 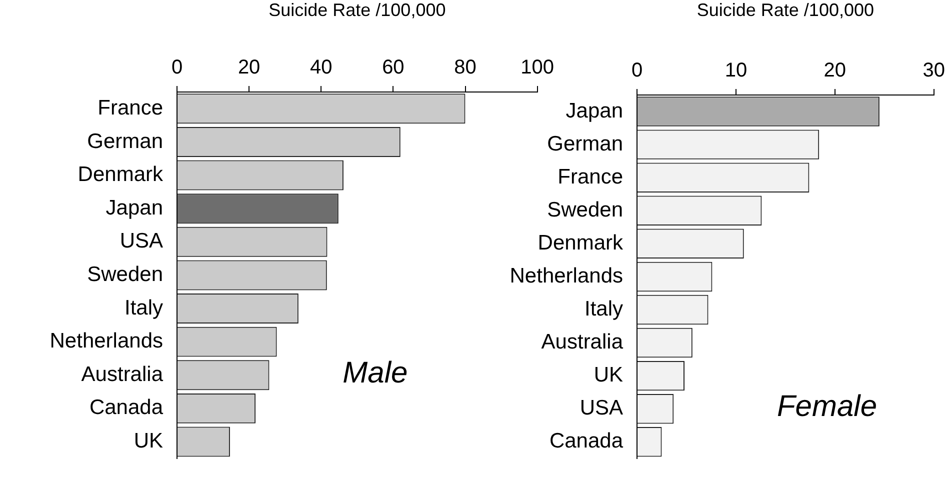 What do you see at coordinates (736, 71) in the screenshot?
I see `x-tick-label: 10` at bounding box center [736, 71].